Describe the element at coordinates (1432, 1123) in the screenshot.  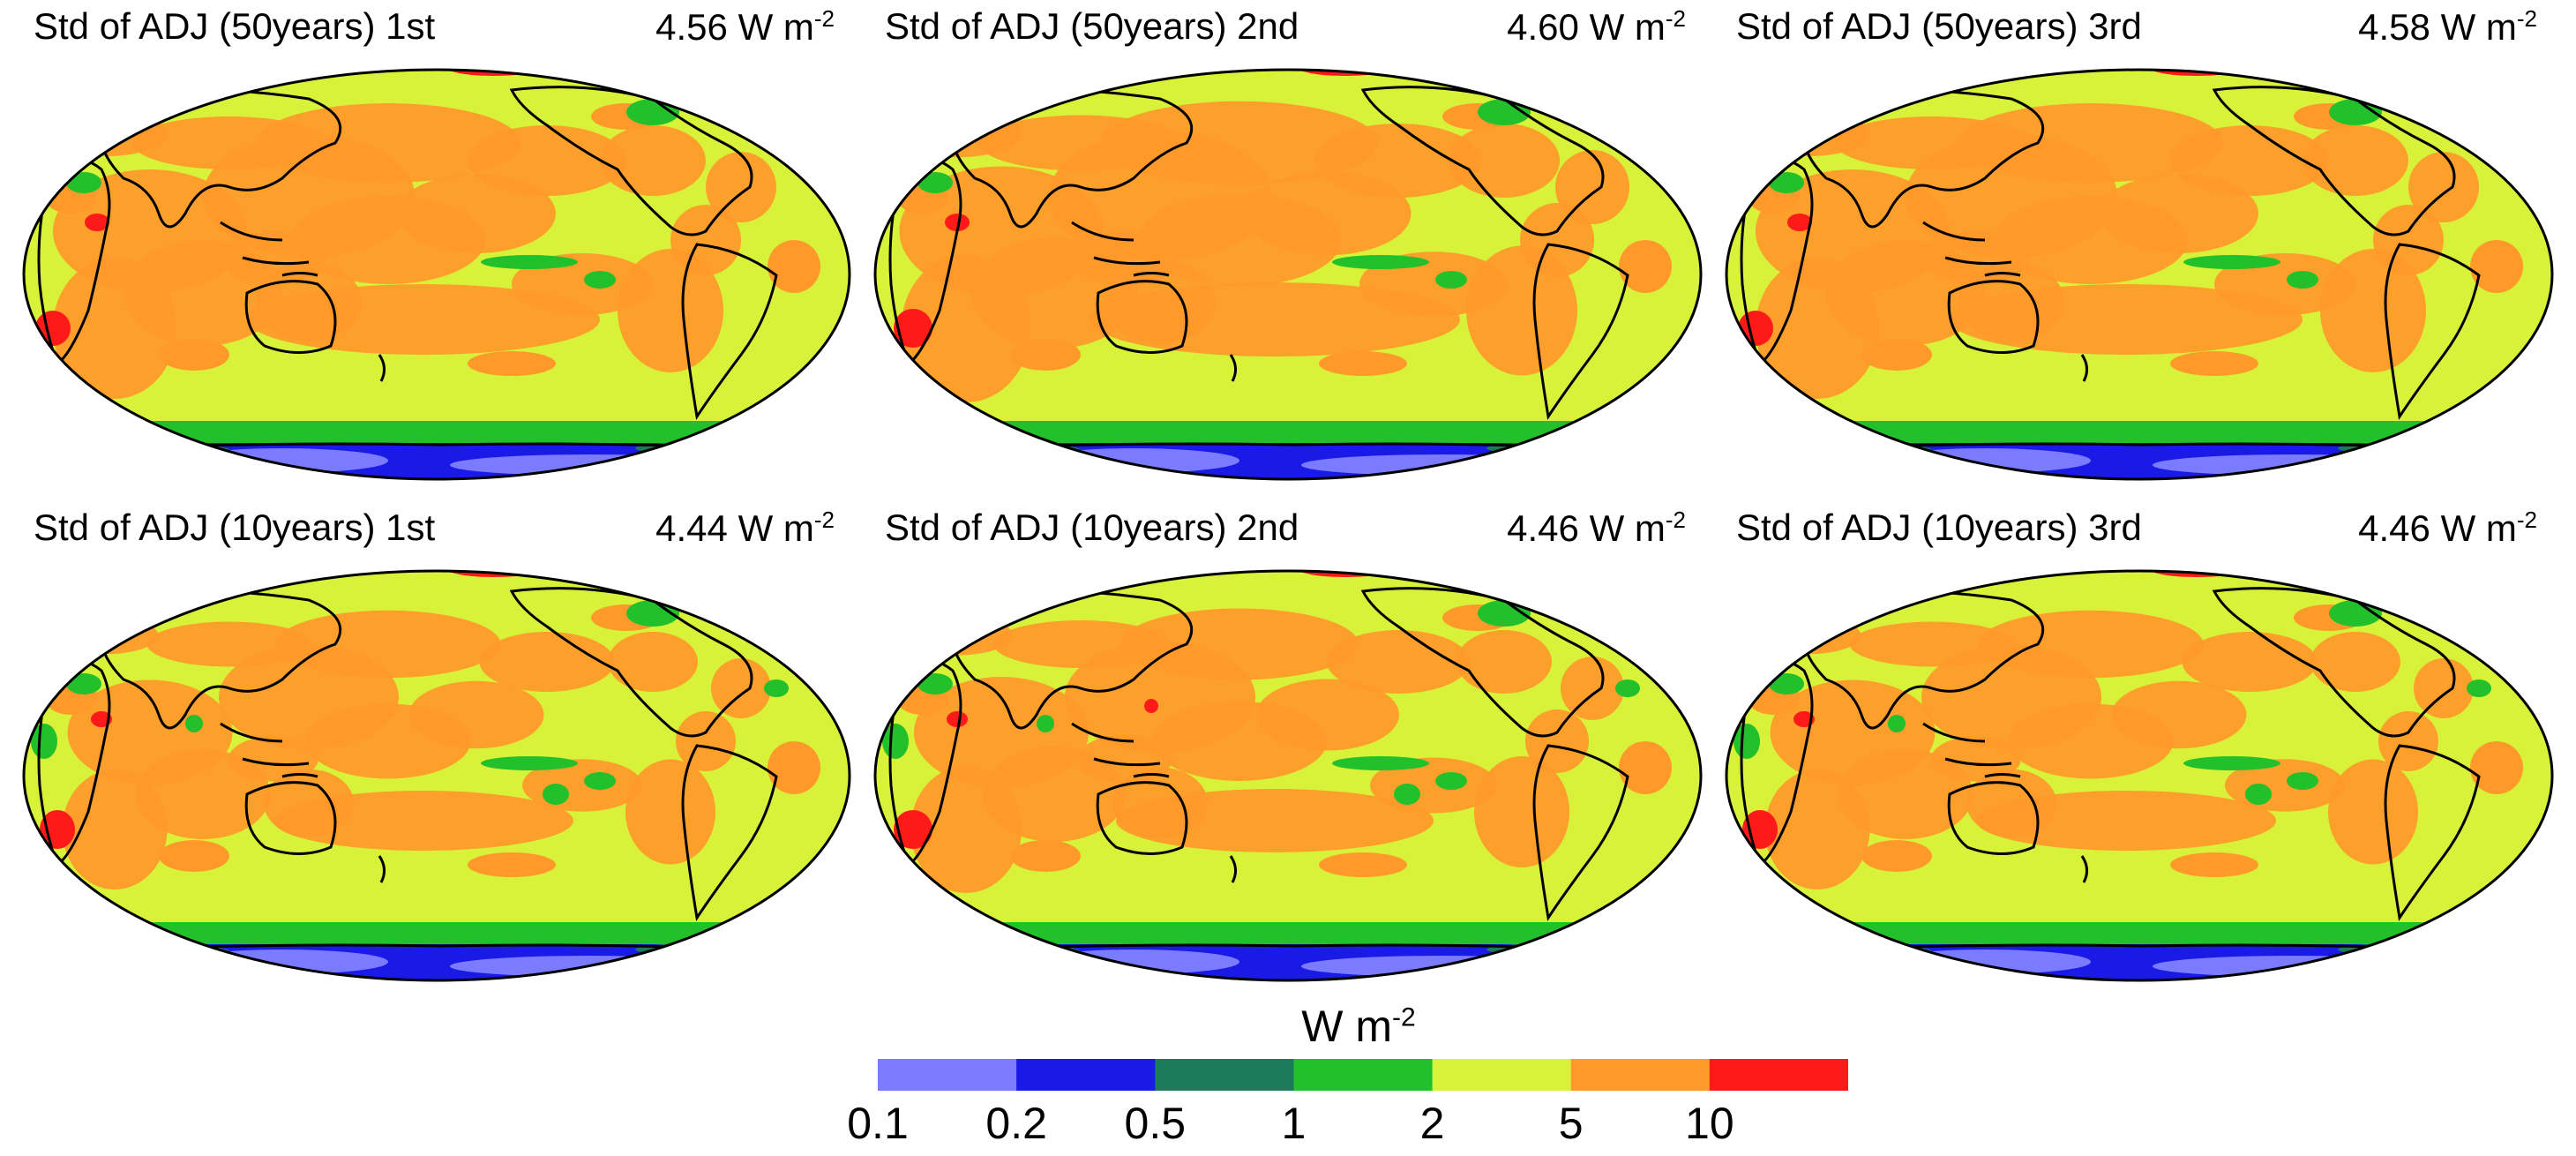
I see `colorbar-tick-label: 2` at that location.